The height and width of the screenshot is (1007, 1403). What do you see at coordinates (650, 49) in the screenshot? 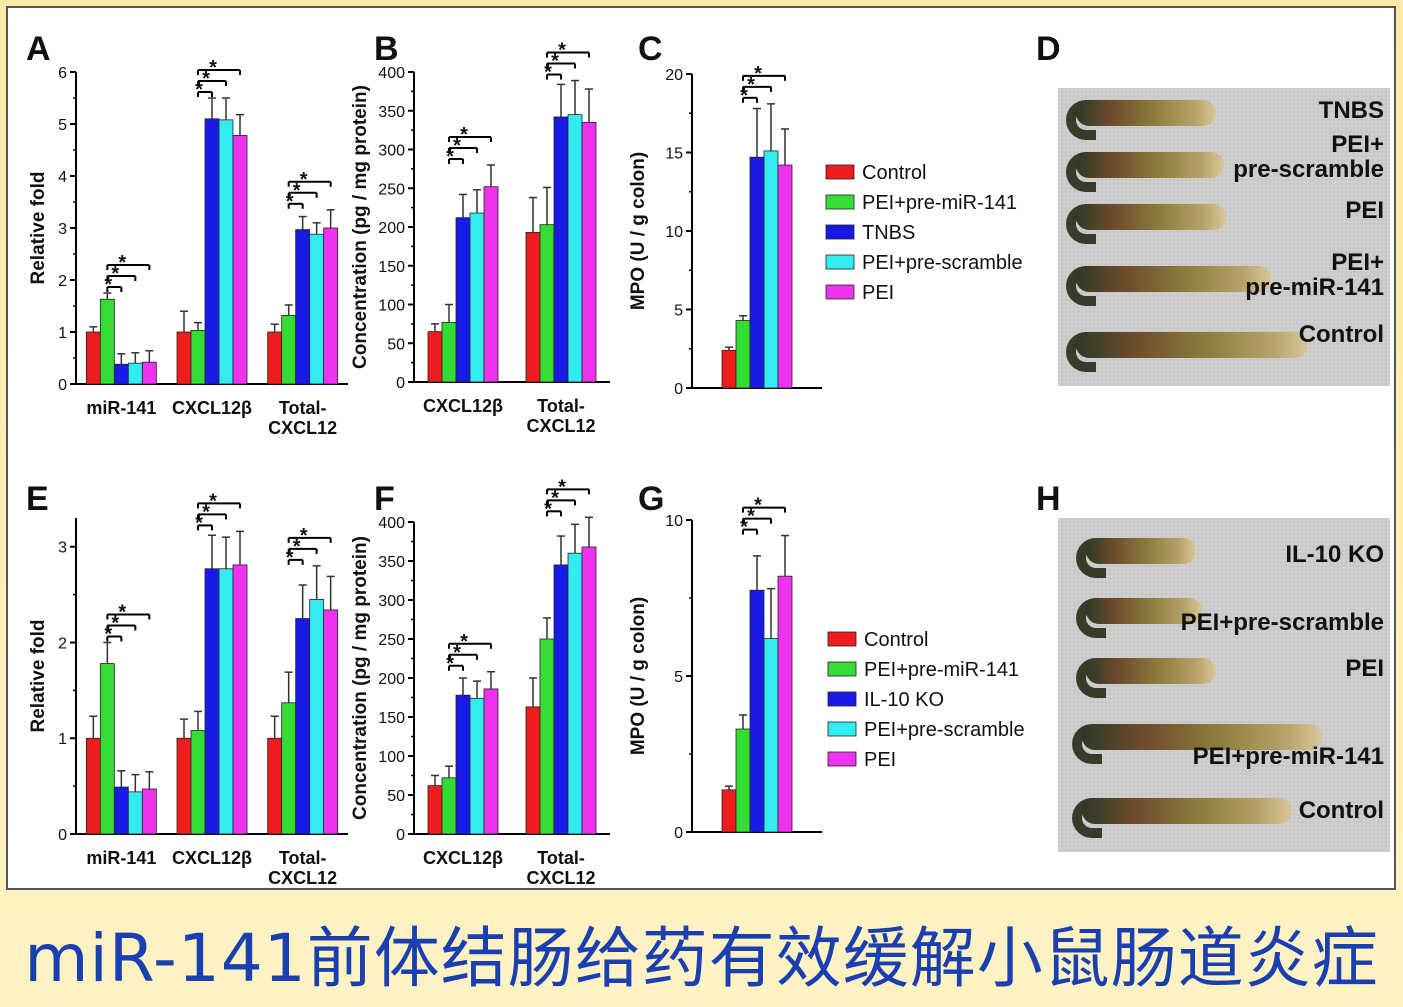
I see `panel-letter: C` at bounding box center [650, 49].